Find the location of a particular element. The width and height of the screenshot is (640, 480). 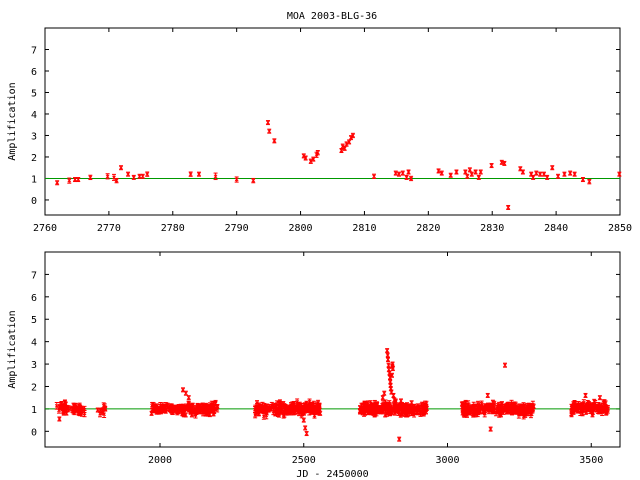

x-tick-label: 2500 is located at coordinates (304, 460).